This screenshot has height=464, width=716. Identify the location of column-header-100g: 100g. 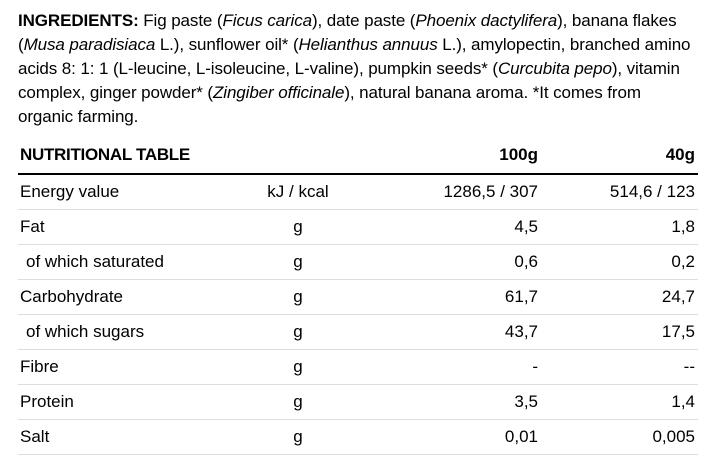
(518, 154).